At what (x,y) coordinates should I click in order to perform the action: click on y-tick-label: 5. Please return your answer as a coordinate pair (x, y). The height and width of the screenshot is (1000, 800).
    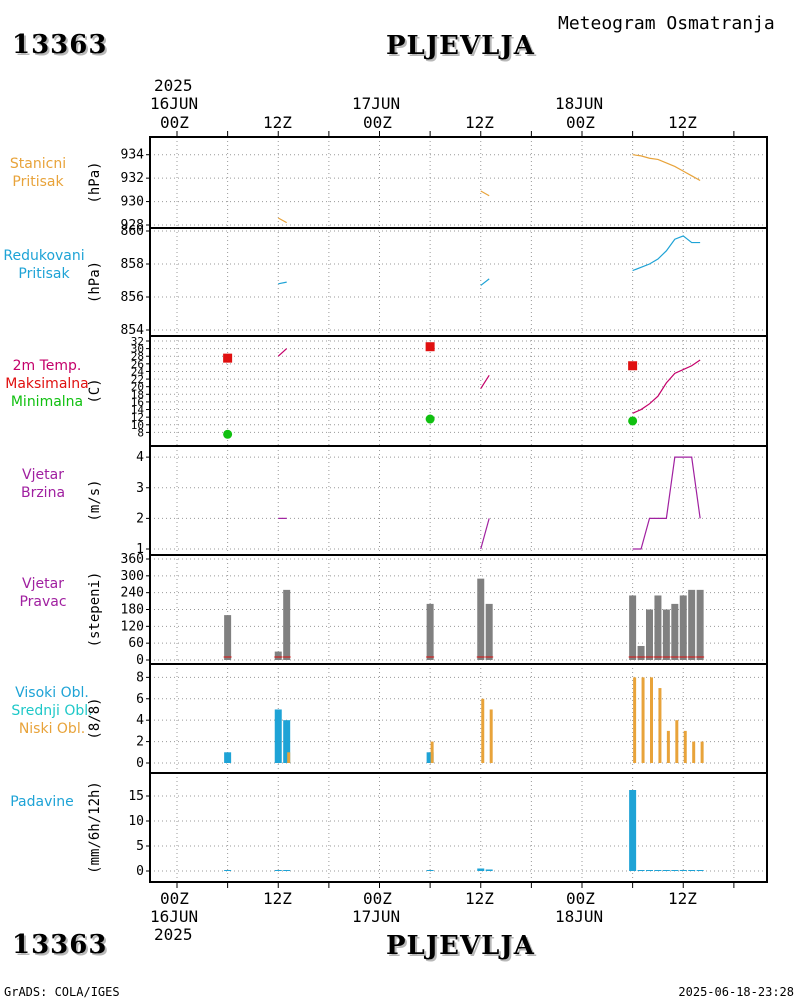
    Looking at the image, I should click on (140, 846).